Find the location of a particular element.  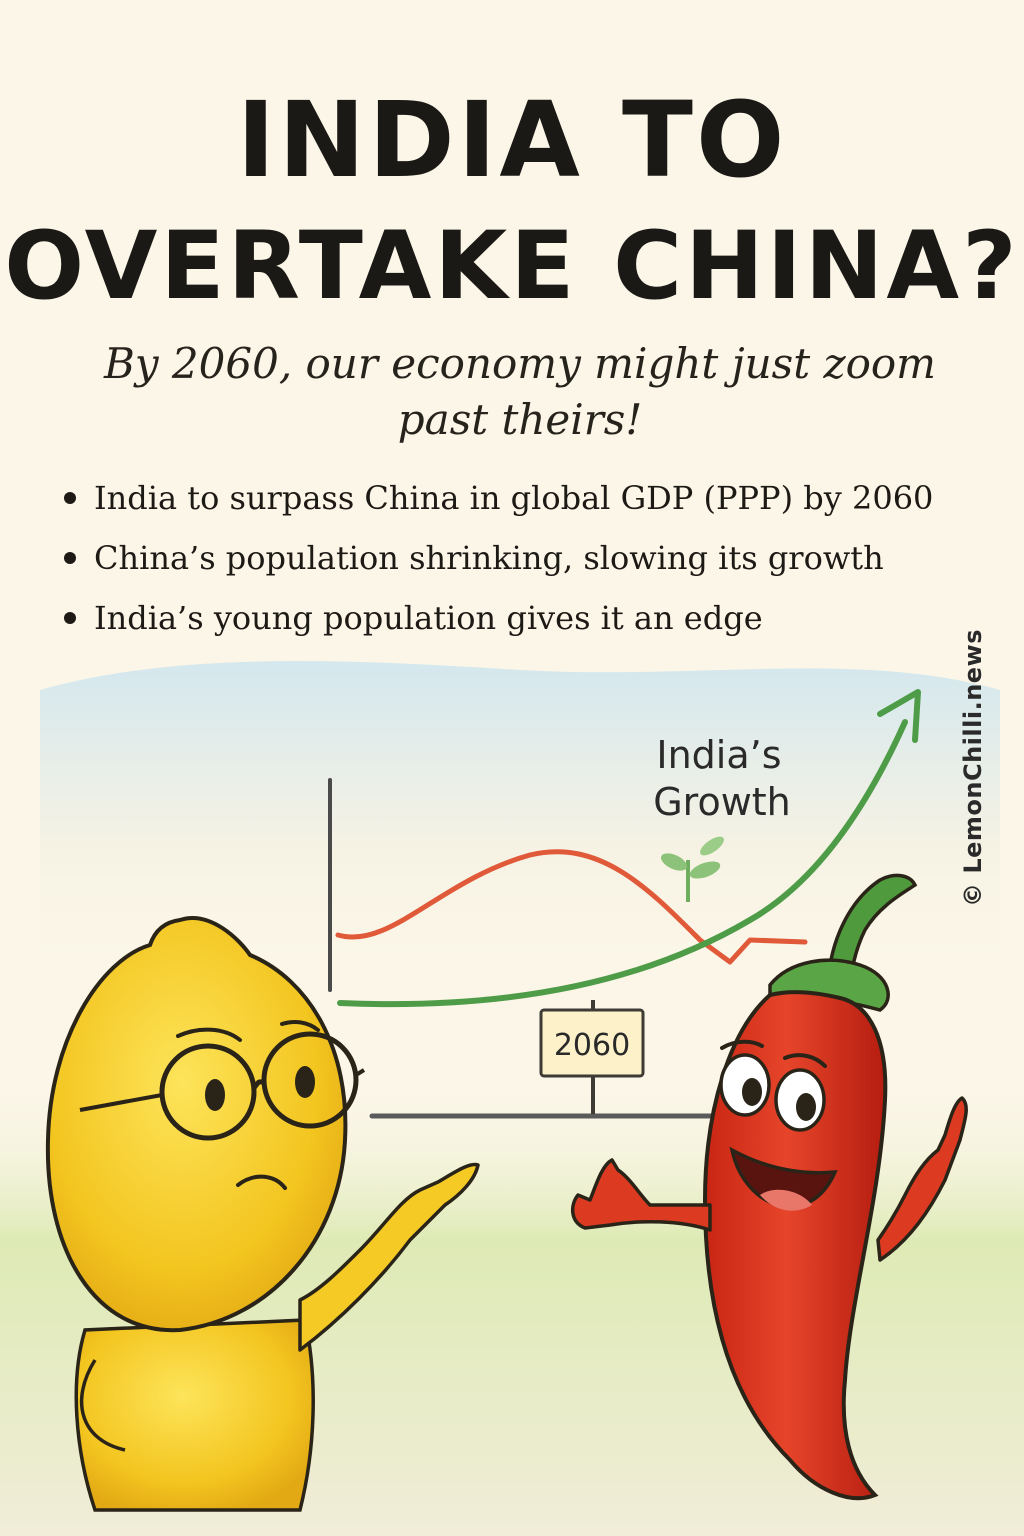

watermark: © LemonChilli.news is located at coordinates (973, 768).